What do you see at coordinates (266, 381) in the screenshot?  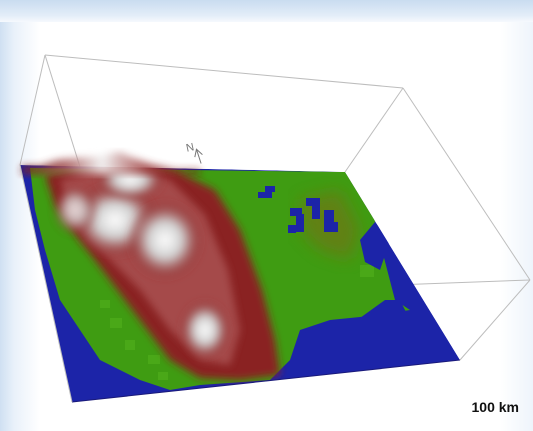 I see `terrain-front-edge` at bounding box center [266, 381].